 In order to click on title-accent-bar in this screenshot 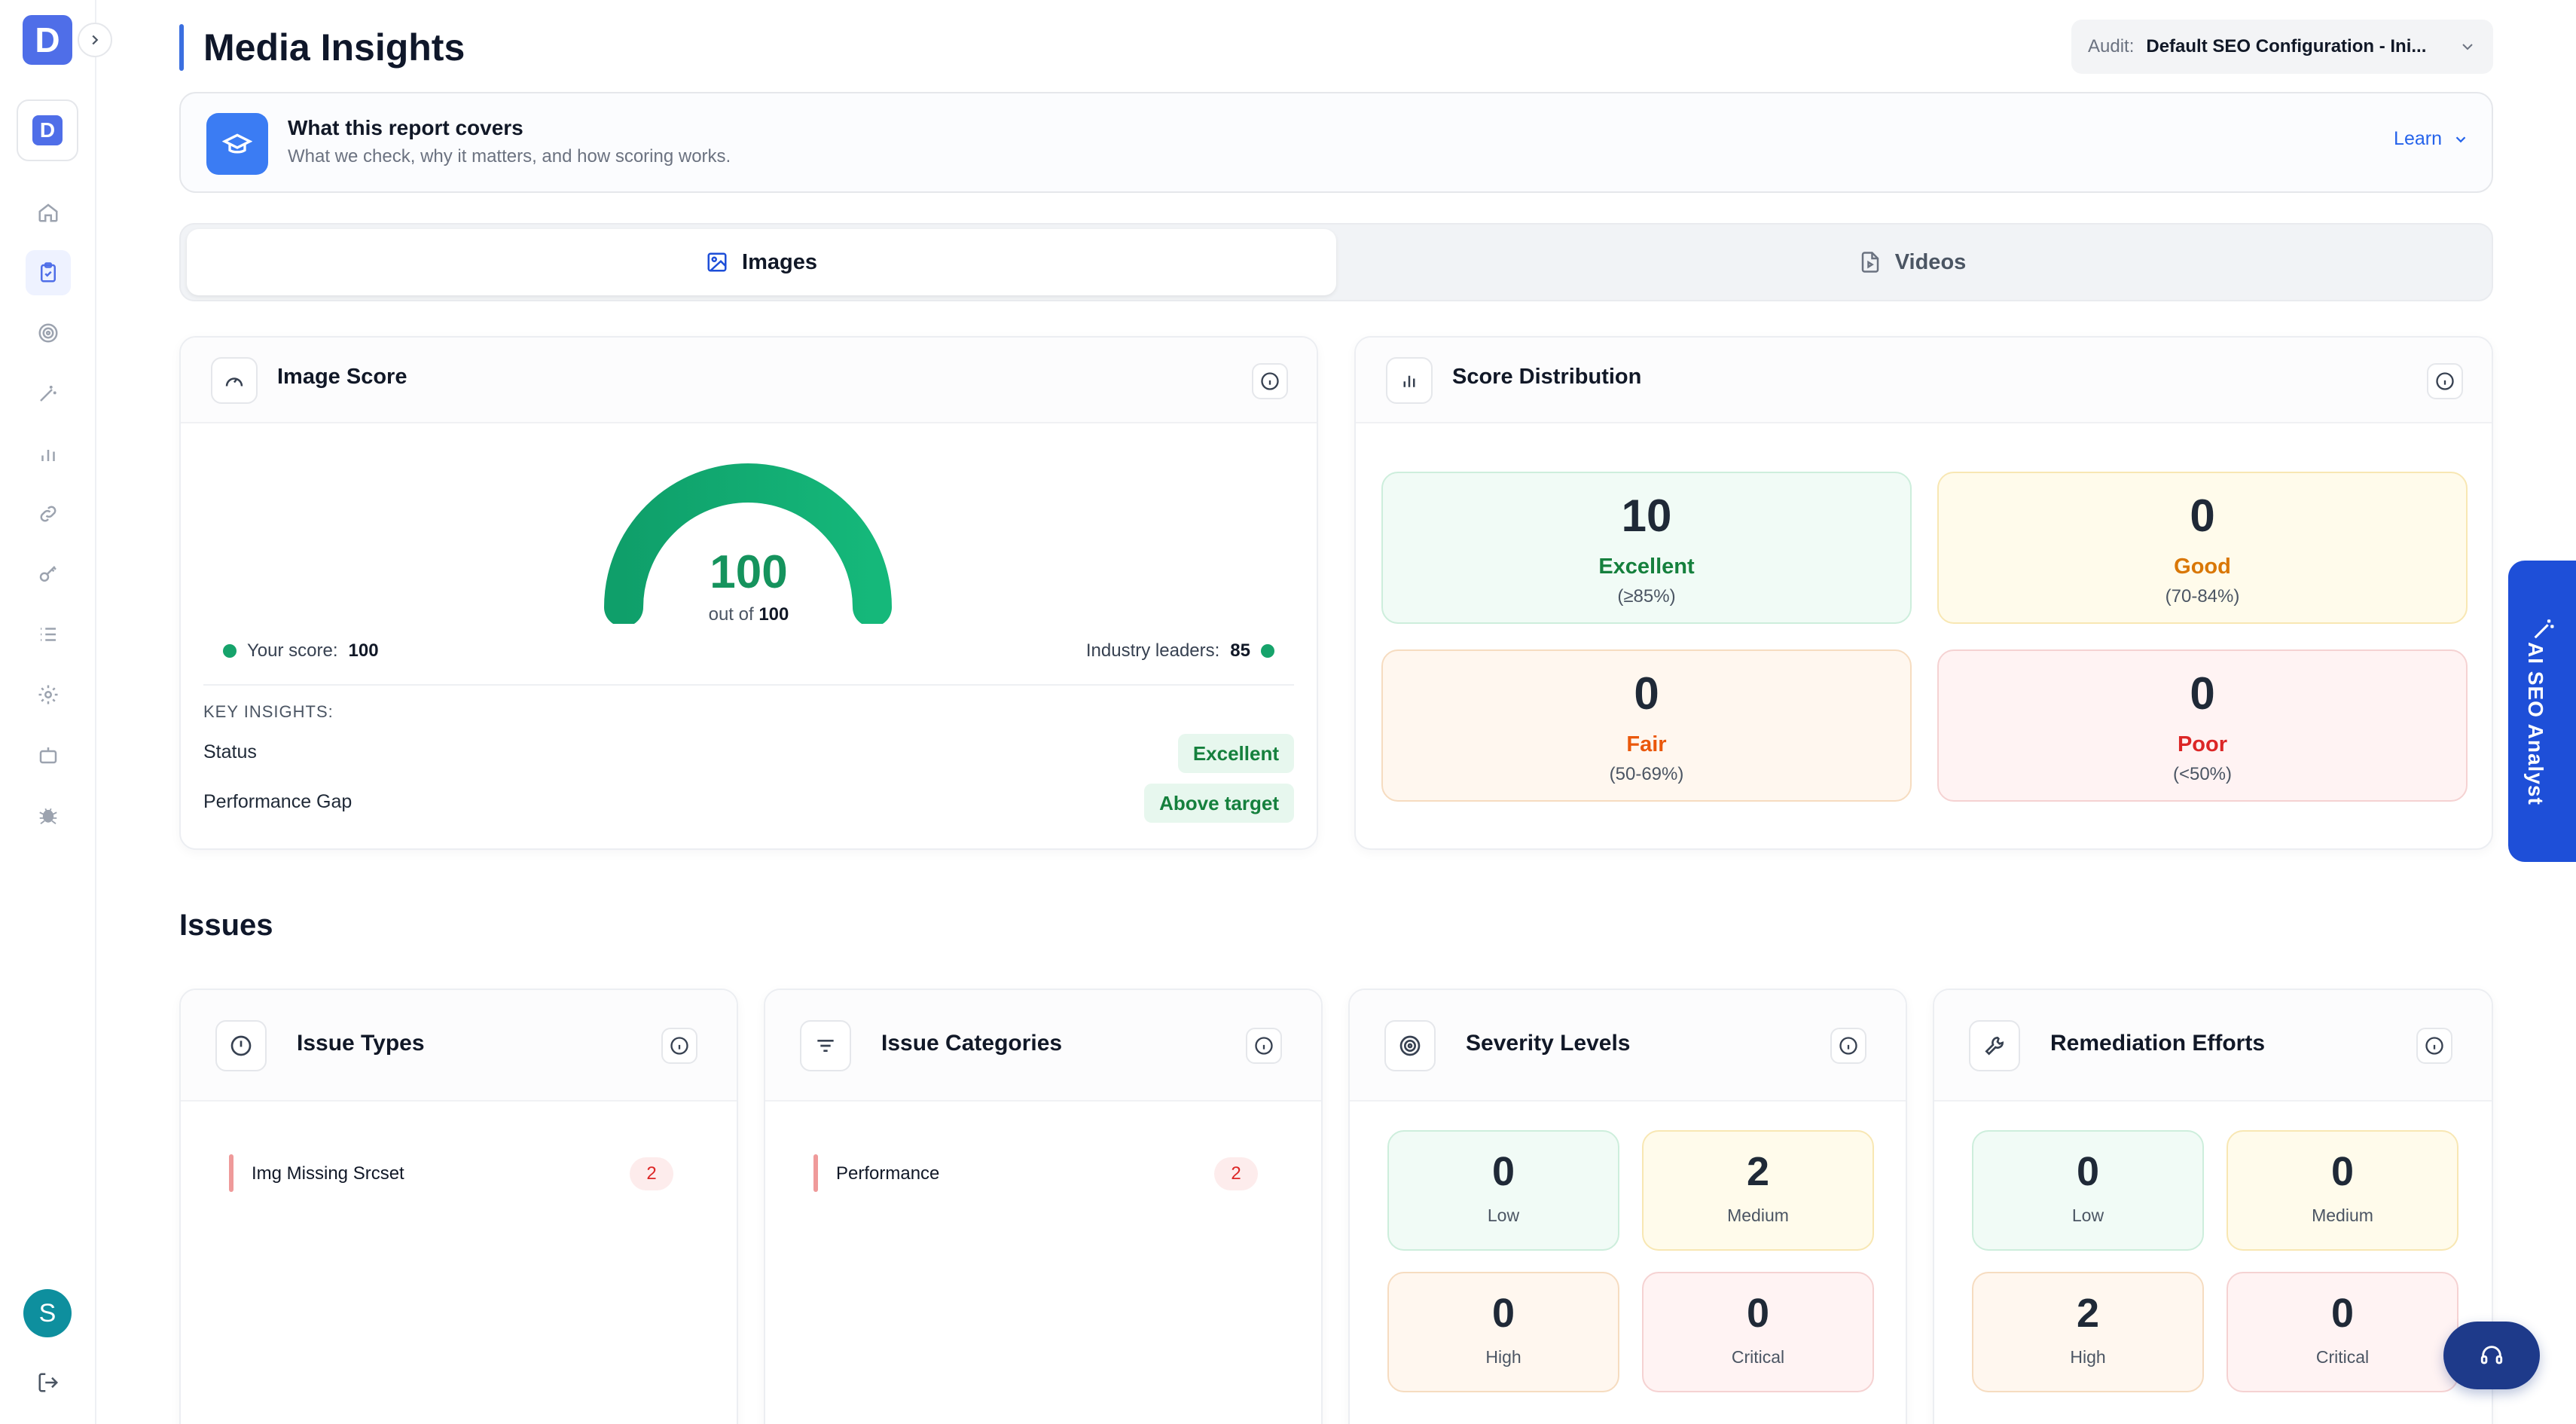, I will do `click(182, 47)`.